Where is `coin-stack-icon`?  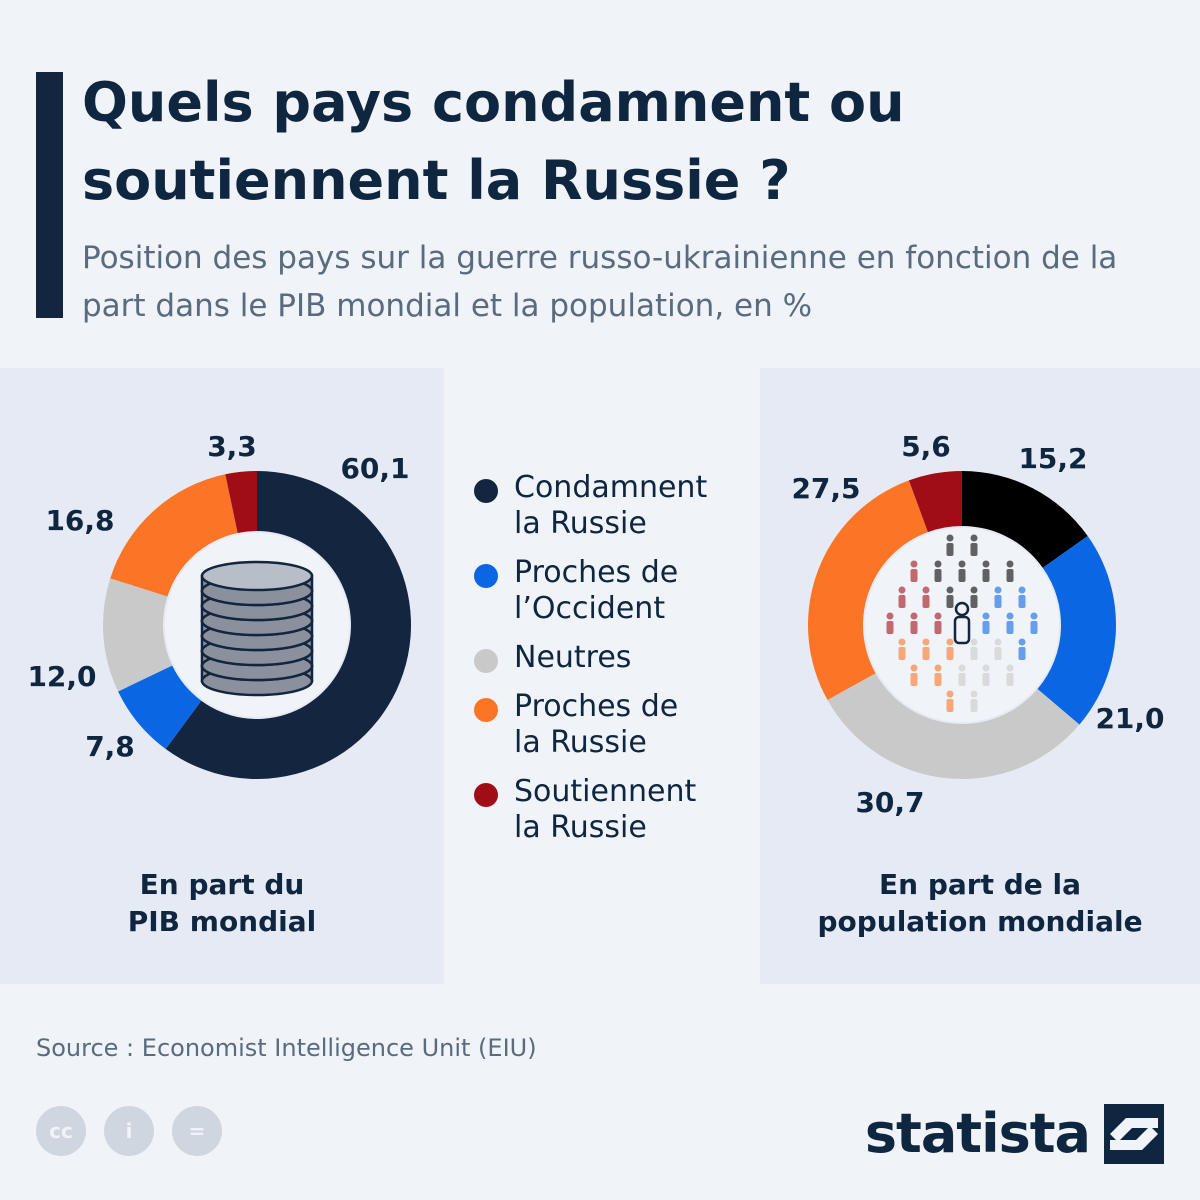 coin-stack-icon is located at coordinates (257, 628).